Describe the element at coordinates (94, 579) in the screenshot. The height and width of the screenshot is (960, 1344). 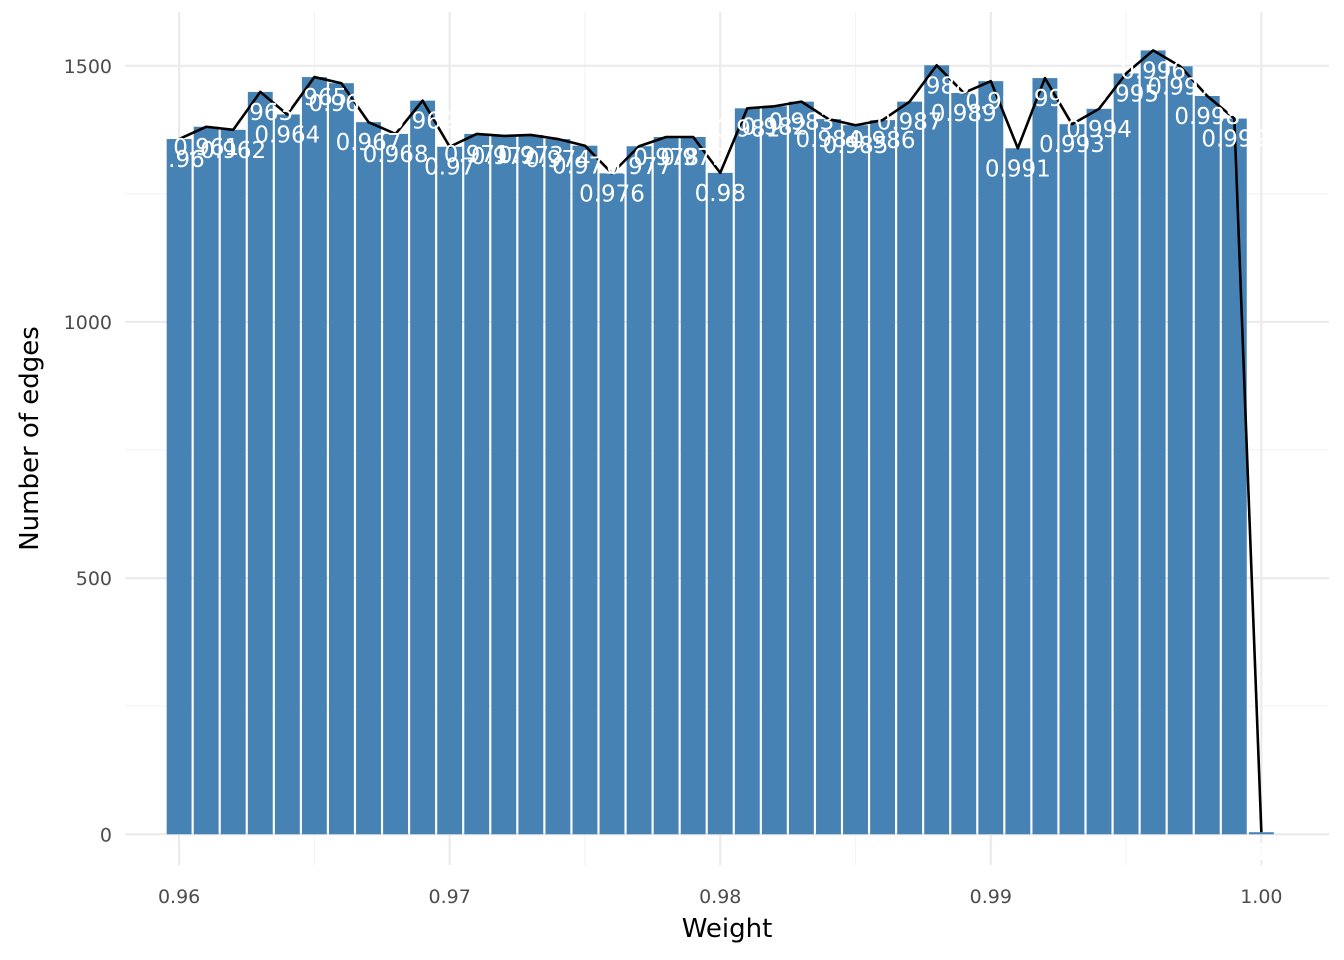
I see `y-tick-label: 500` at that location.